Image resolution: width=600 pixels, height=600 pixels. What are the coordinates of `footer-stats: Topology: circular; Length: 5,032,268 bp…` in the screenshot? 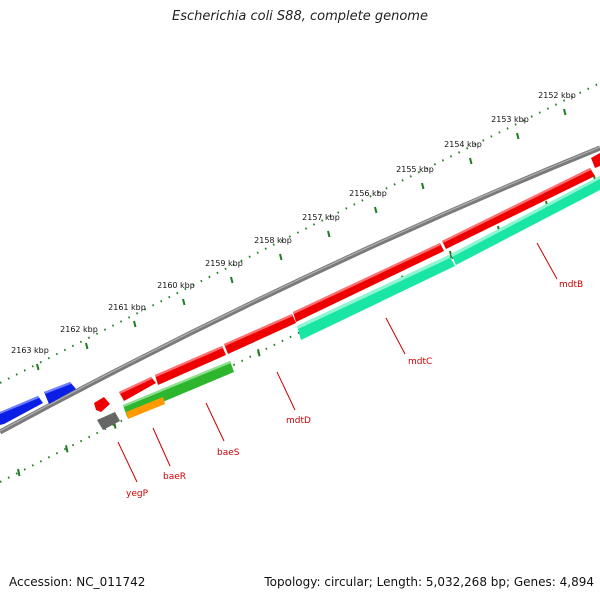 It's located at (429, 582).